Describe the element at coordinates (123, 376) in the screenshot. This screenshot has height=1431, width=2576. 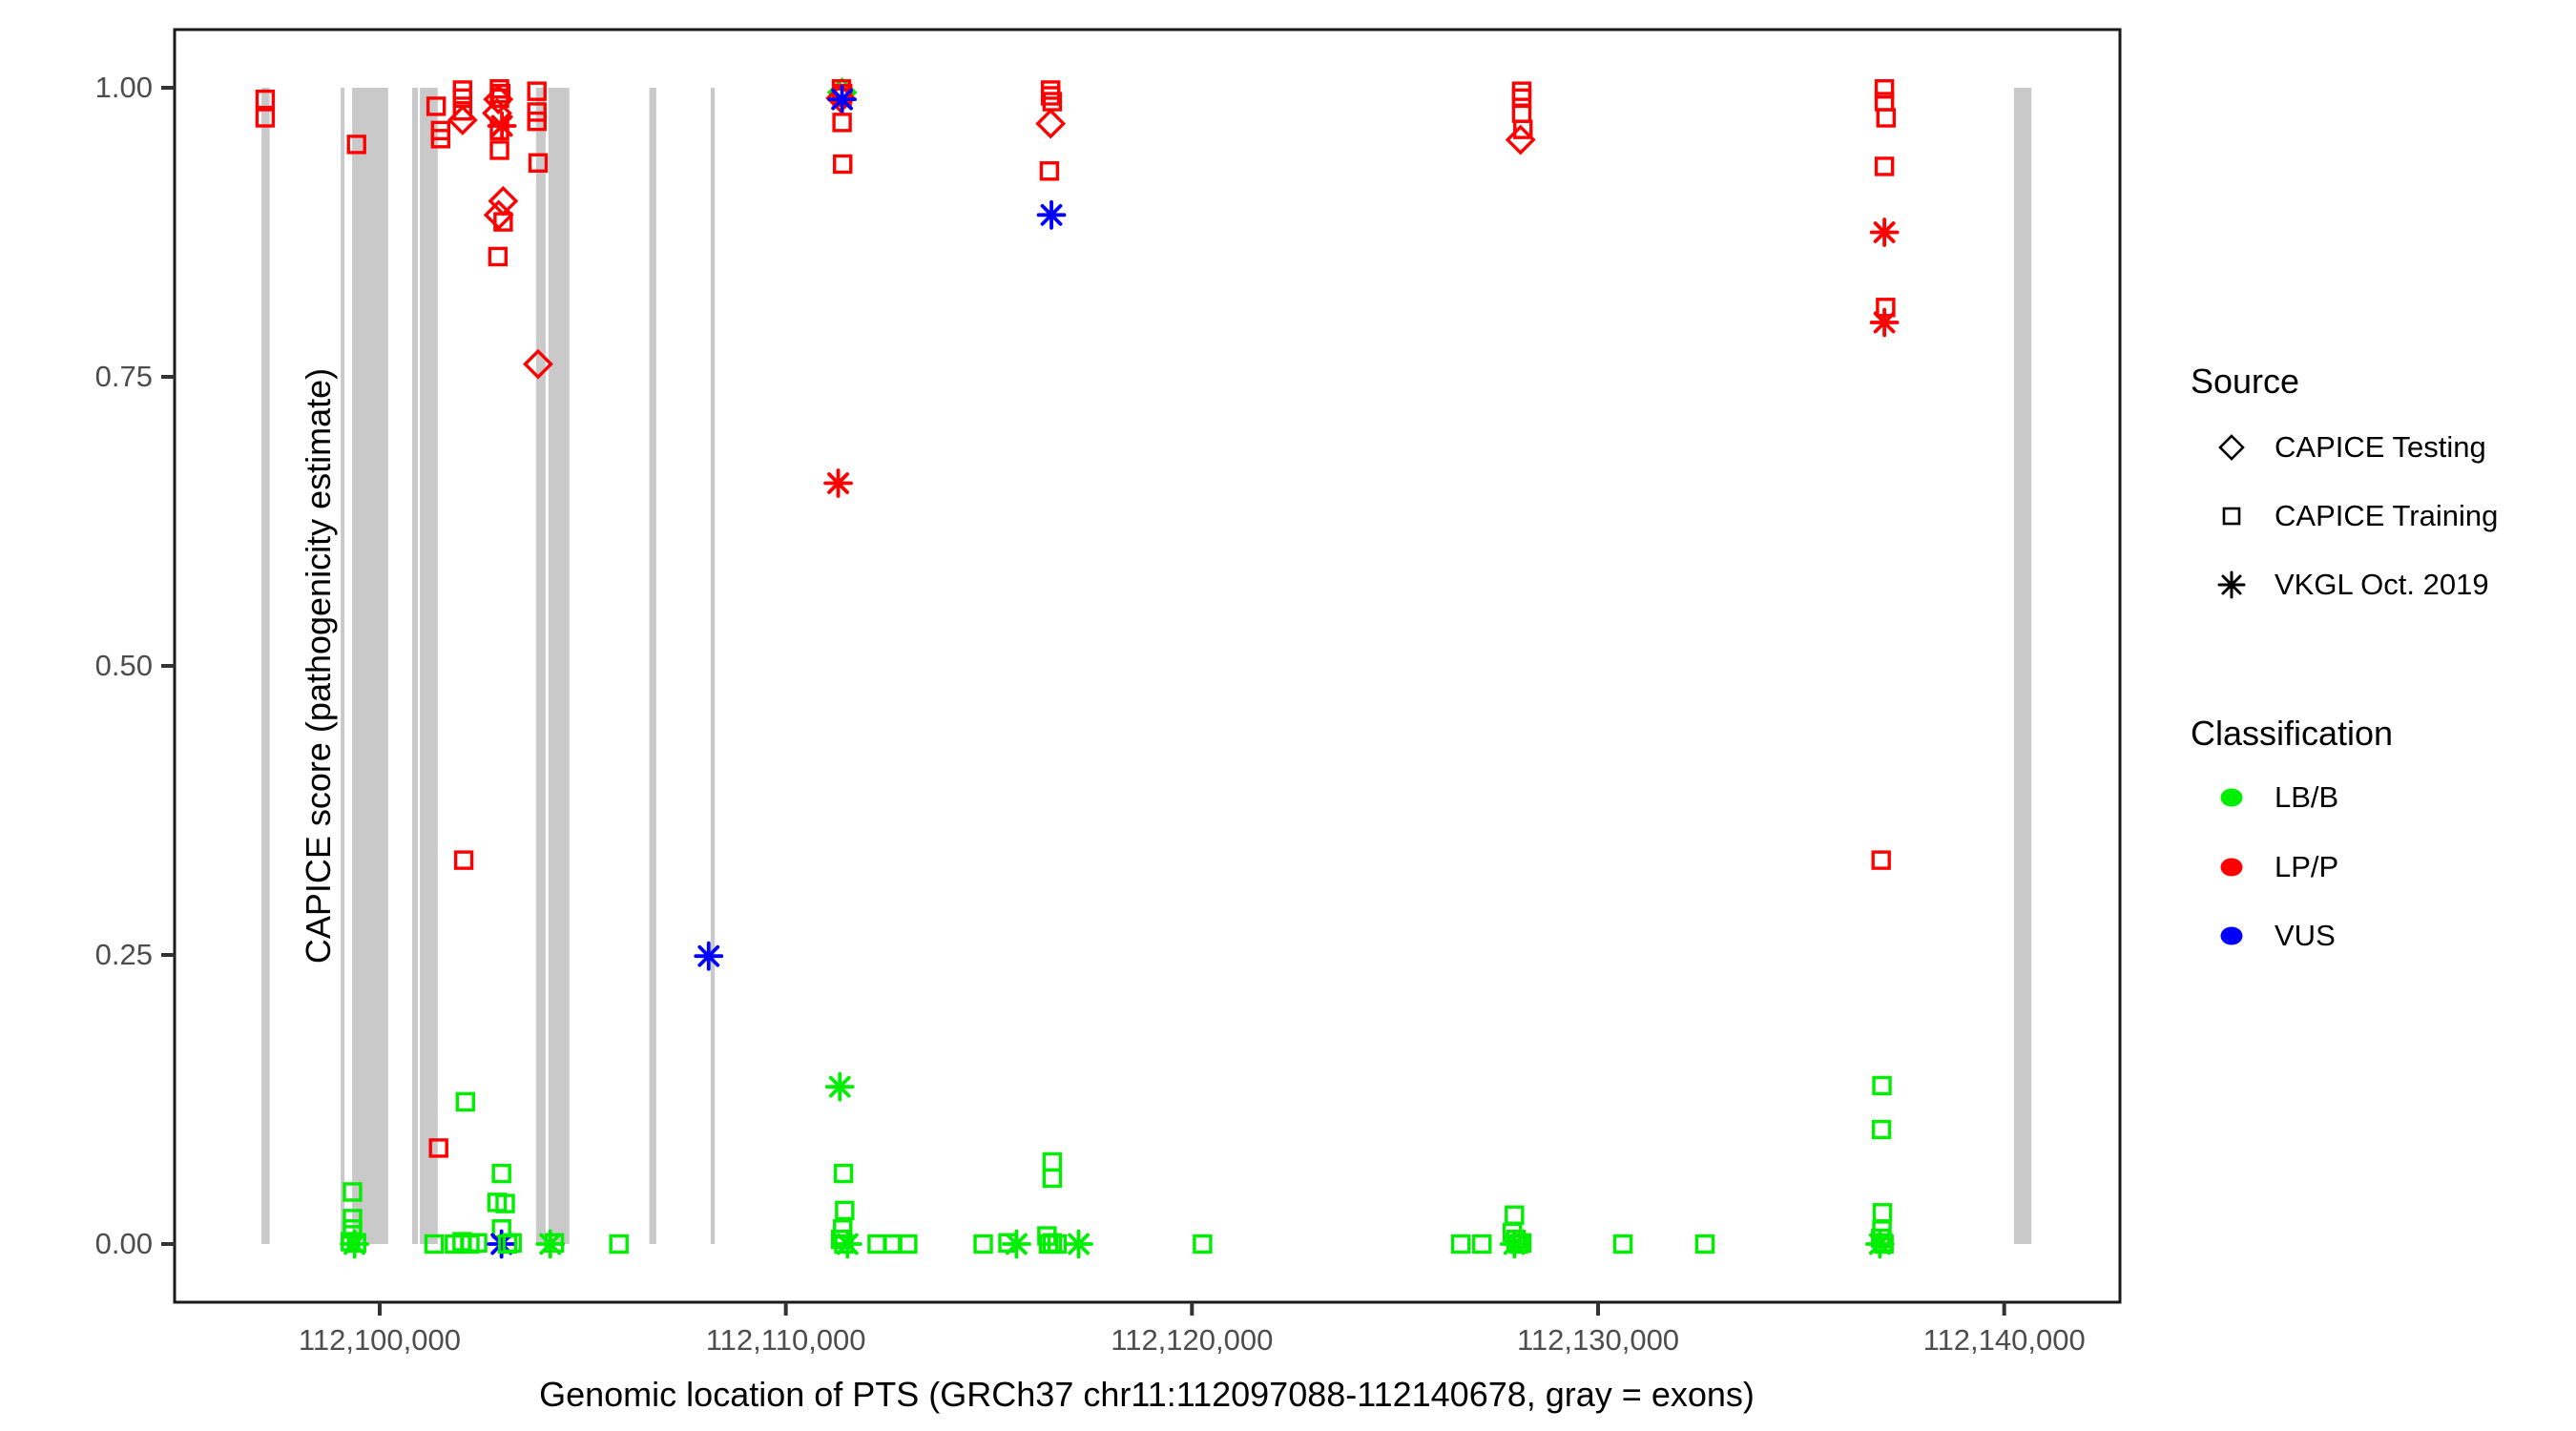
I see `y-tick-label: 0.75` at that location.